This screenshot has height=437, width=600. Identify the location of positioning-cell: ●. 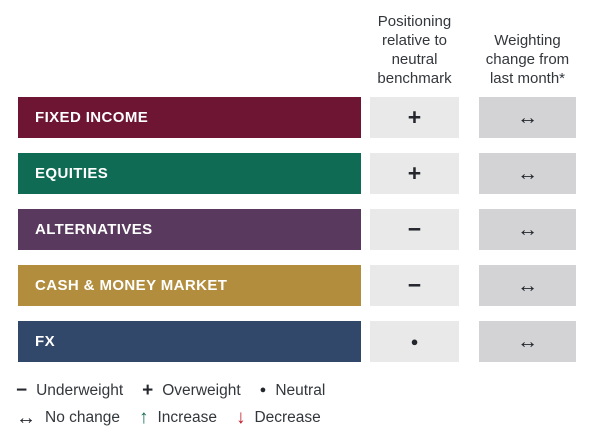
(414, 341).